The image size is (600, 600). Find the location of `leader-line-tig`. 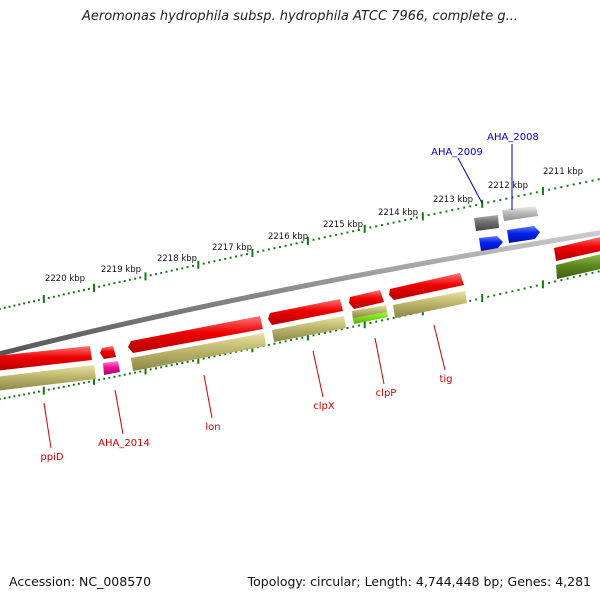

leader-line-tig is located at coordinates (439, 347).